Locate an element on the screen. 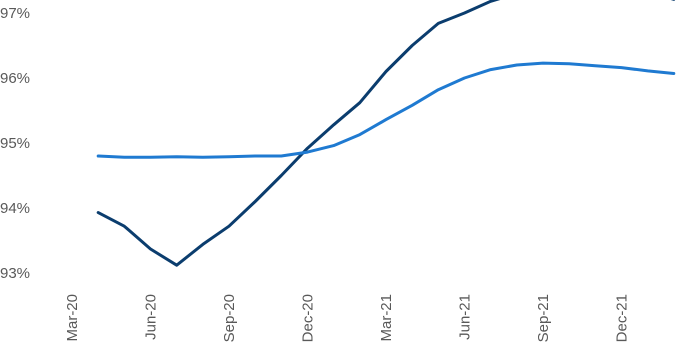 This screenshot has height=358, width=683. x-tick-label: Dec-21 is located at coordinates (622, 318).